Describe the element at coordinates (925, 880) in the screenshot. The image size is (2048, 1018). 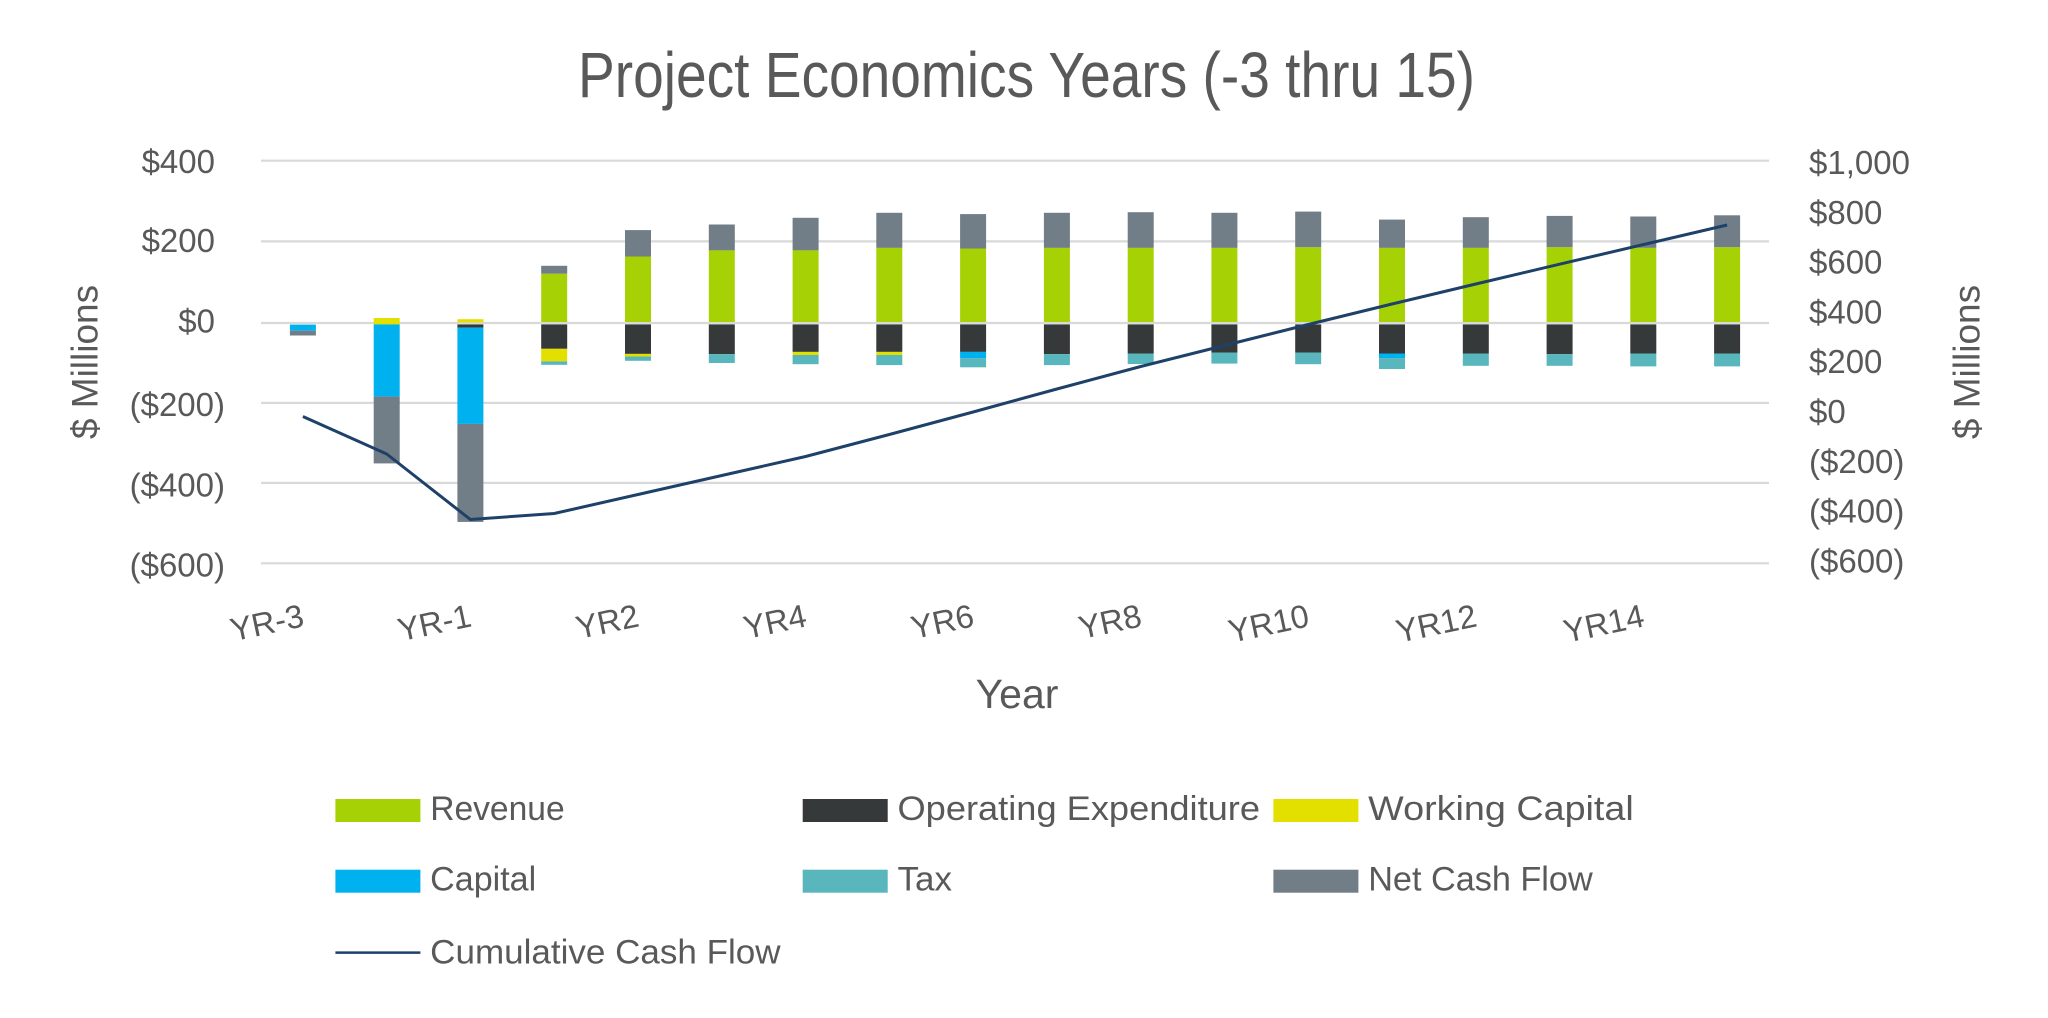
I see `svg-text: Tax` at that location.